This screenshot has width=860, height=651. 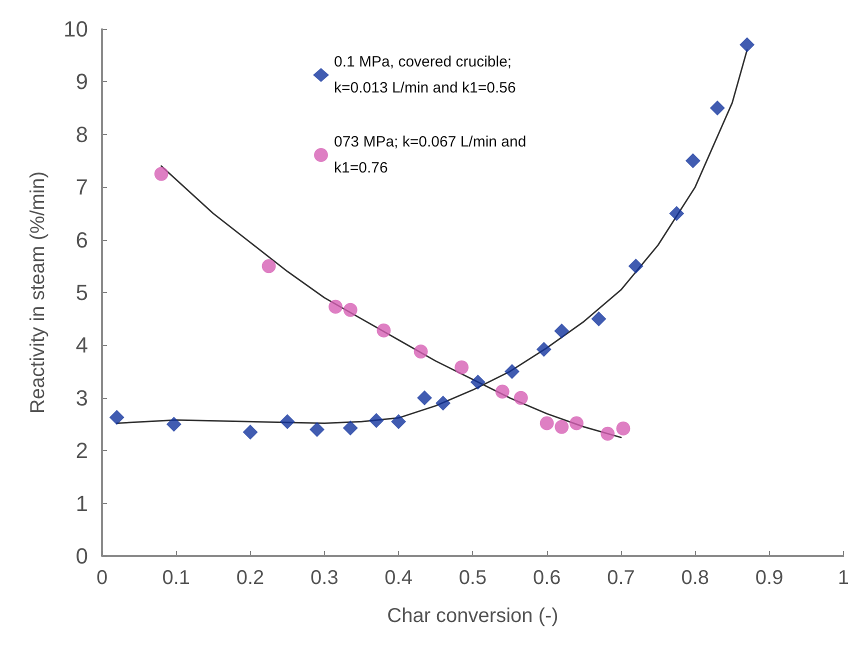 What do you see at coordinates (82, 556) in the screenshot?
I see `y-tick-label: 0` at bounding box center [82, 556].